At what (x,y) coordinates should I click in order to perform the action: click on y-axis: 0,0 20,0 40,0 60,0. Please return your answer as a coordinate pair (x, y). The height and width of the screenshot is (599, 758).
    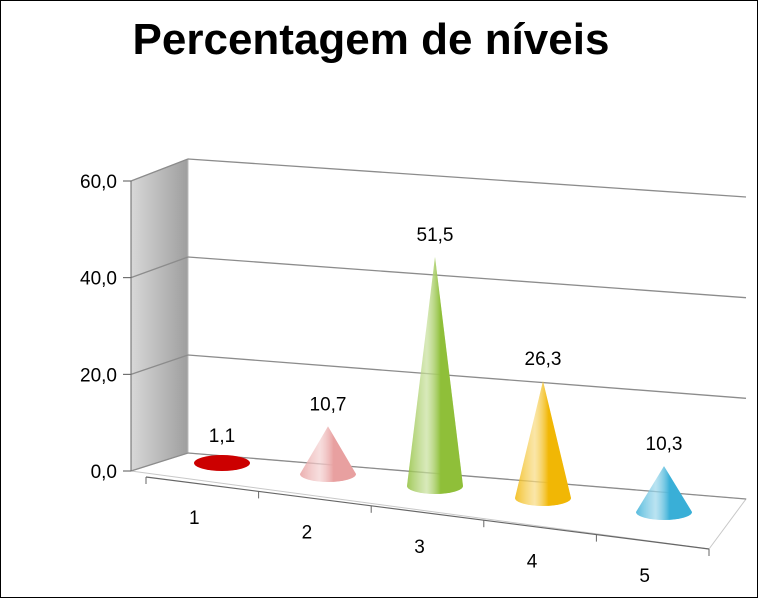
    Looking at the image, I should click on (106, 327).